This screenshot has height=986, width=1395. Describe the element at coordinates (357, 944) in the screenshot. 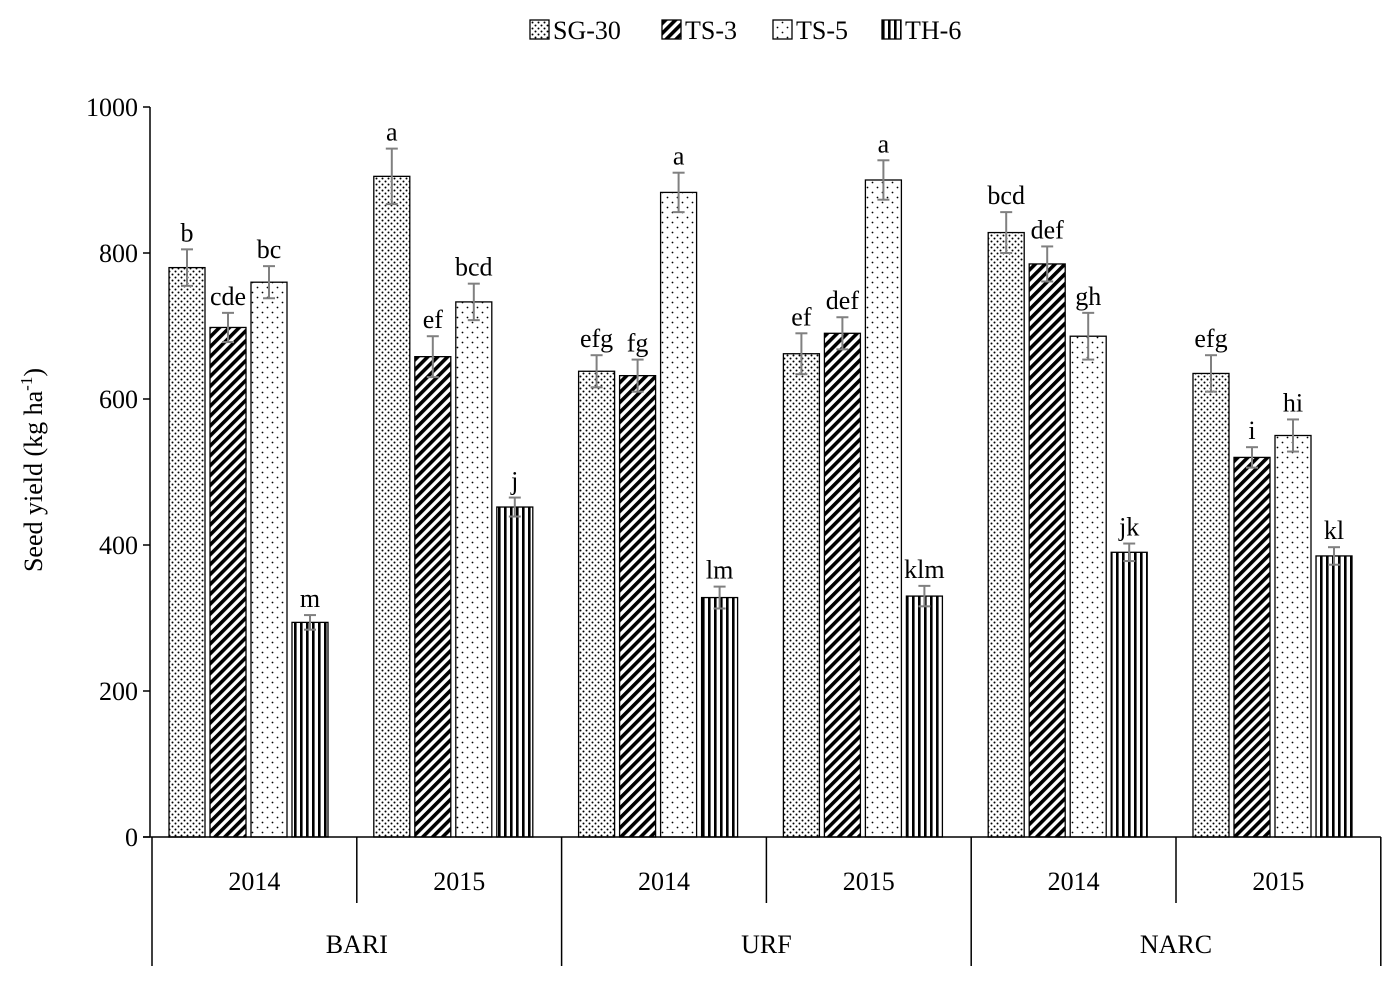

I see `x-site-label: BARI` at that location.